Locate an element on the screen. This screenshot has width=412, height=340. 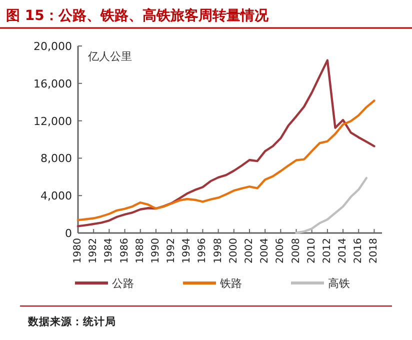
x-tick-label: 2004 is located at coordinates (265, 251).